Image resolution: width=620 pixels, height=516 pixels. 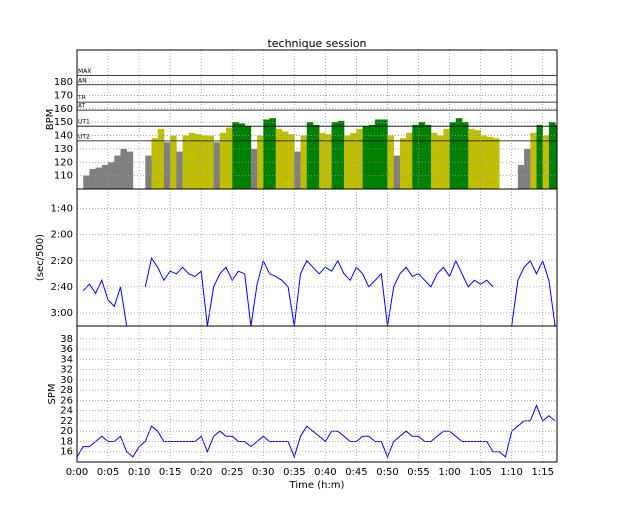 What do you see at coordinates (263, 472) in the screenshot?
I see `x-tick-label: 0:30` at bounding box center [263, 472].